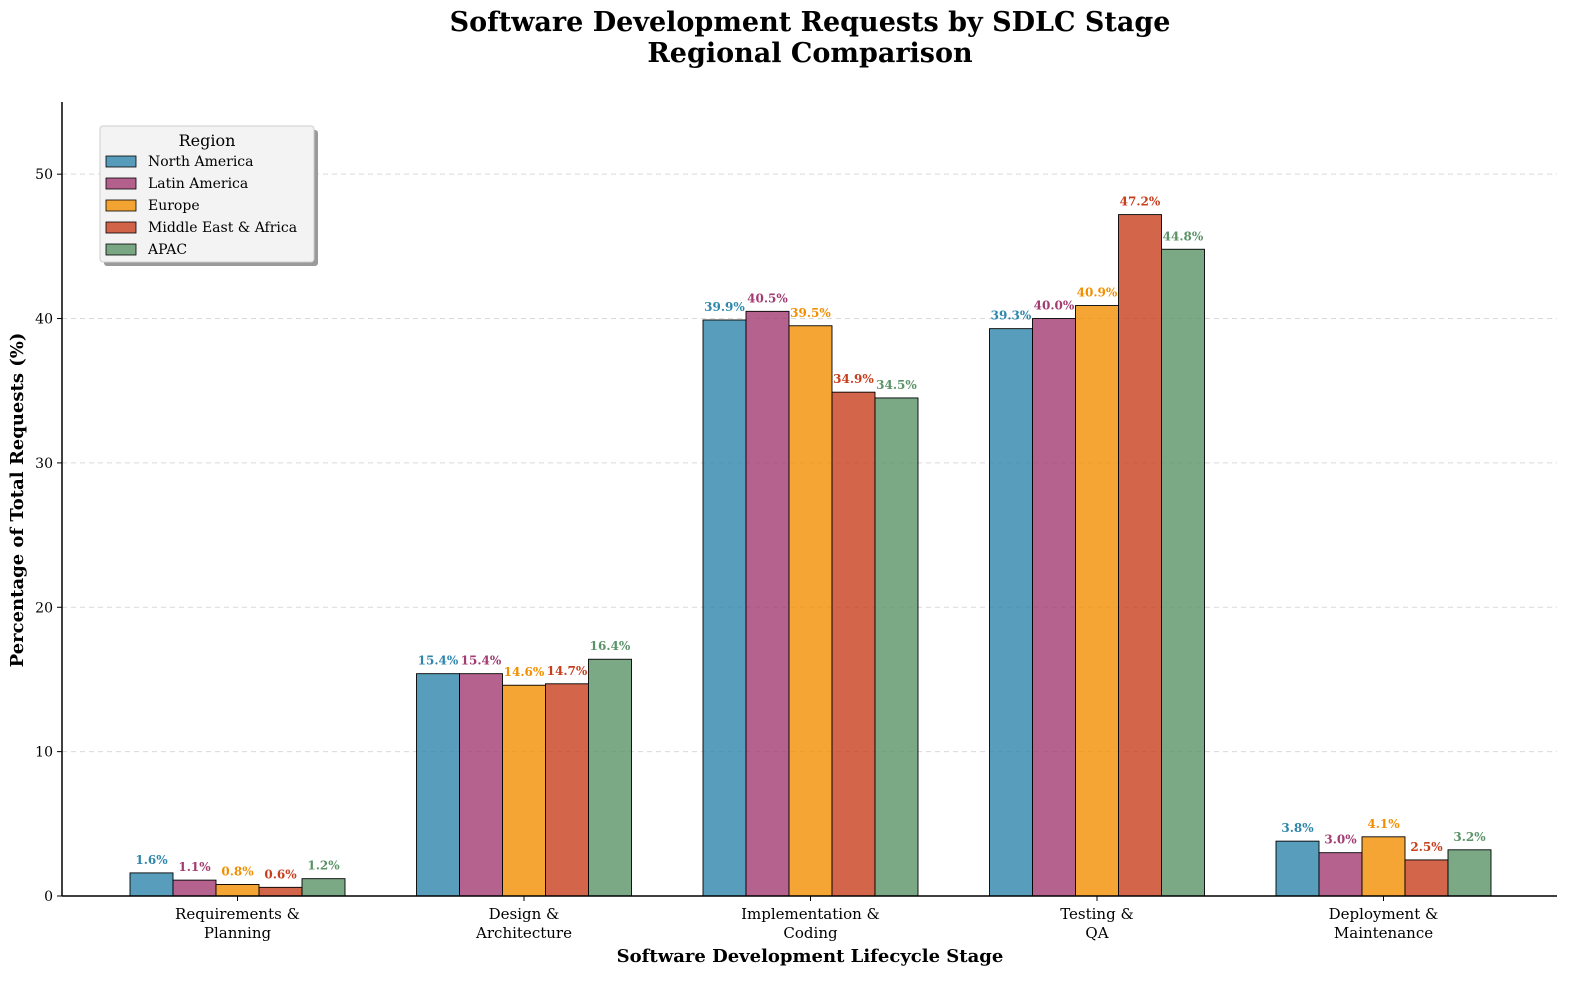 The width and height of the screenshot is (1587, 987). I want to click on data-label: 47.2%, so click(1140, 202).